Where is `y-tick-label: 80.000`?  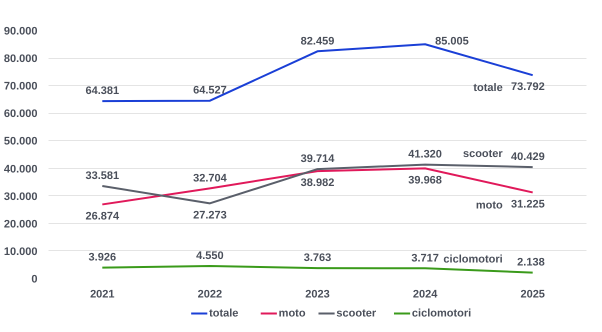 y-tick-label: 80.000 is located at coordinates (21, 59).